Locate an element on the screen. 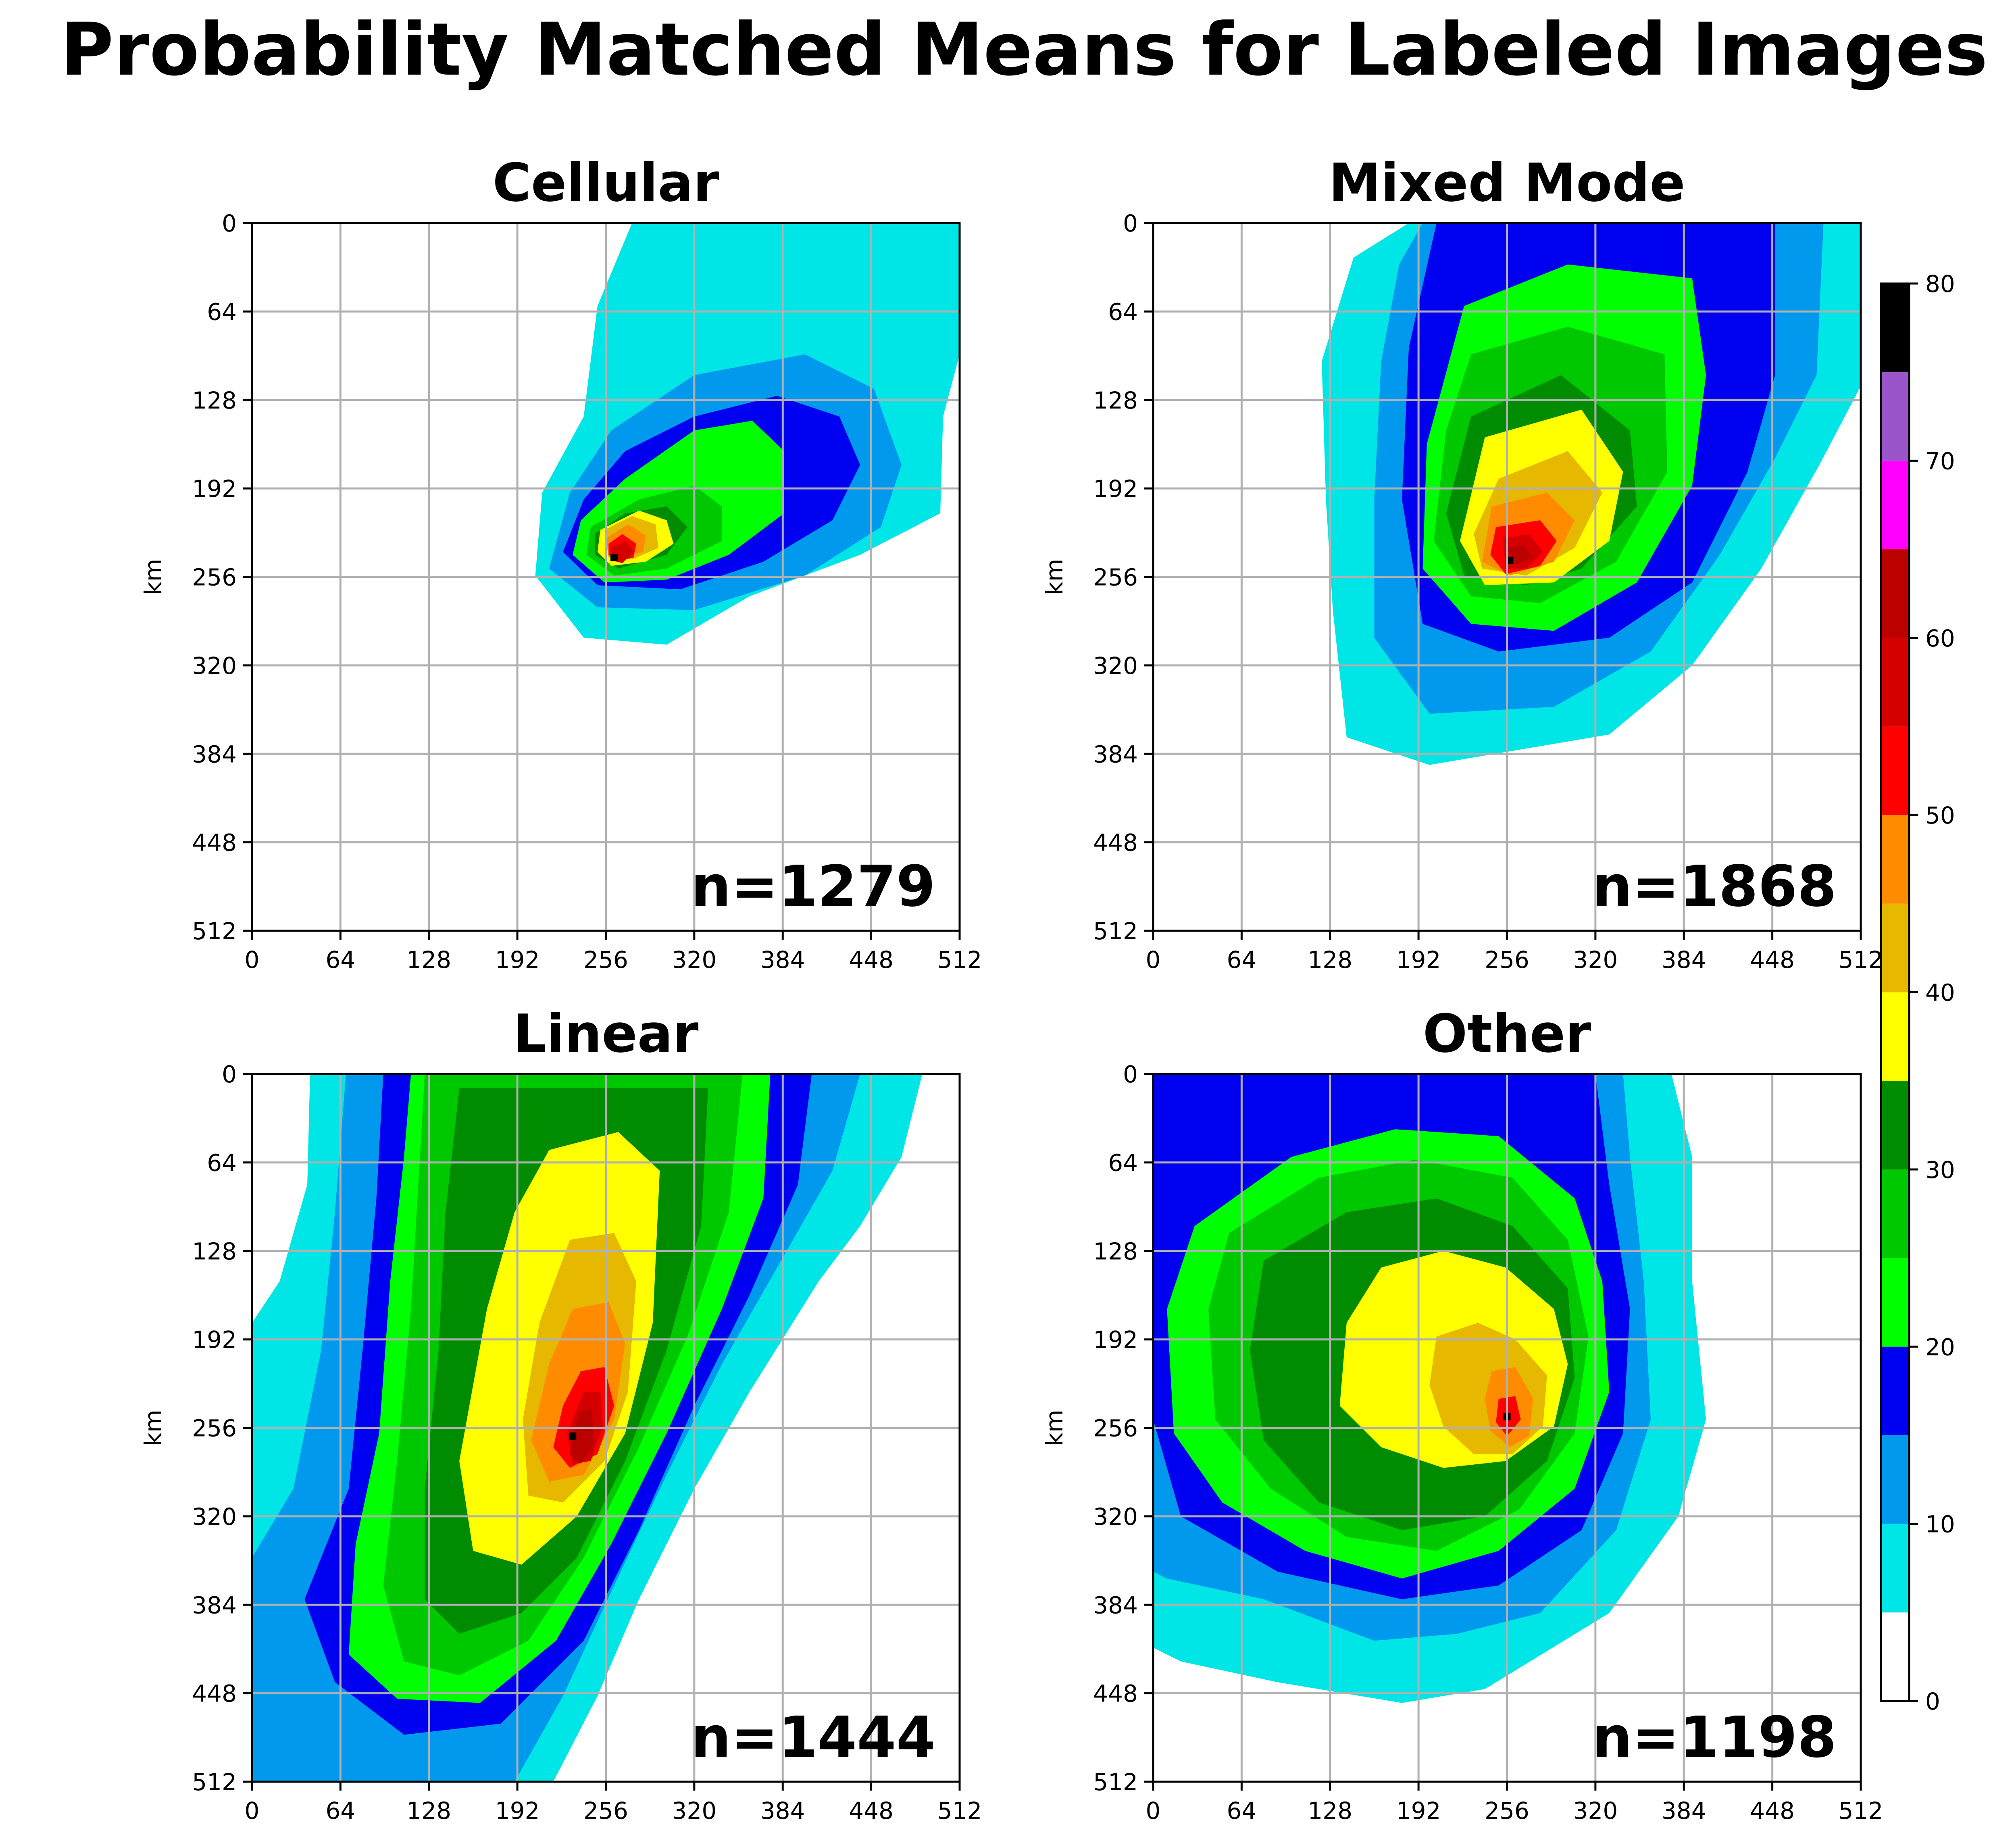 The image size is (2016, 1841). colorbar: 0 10 20 30 40 50 60 70 80 is located at coordinates (1917, 993).